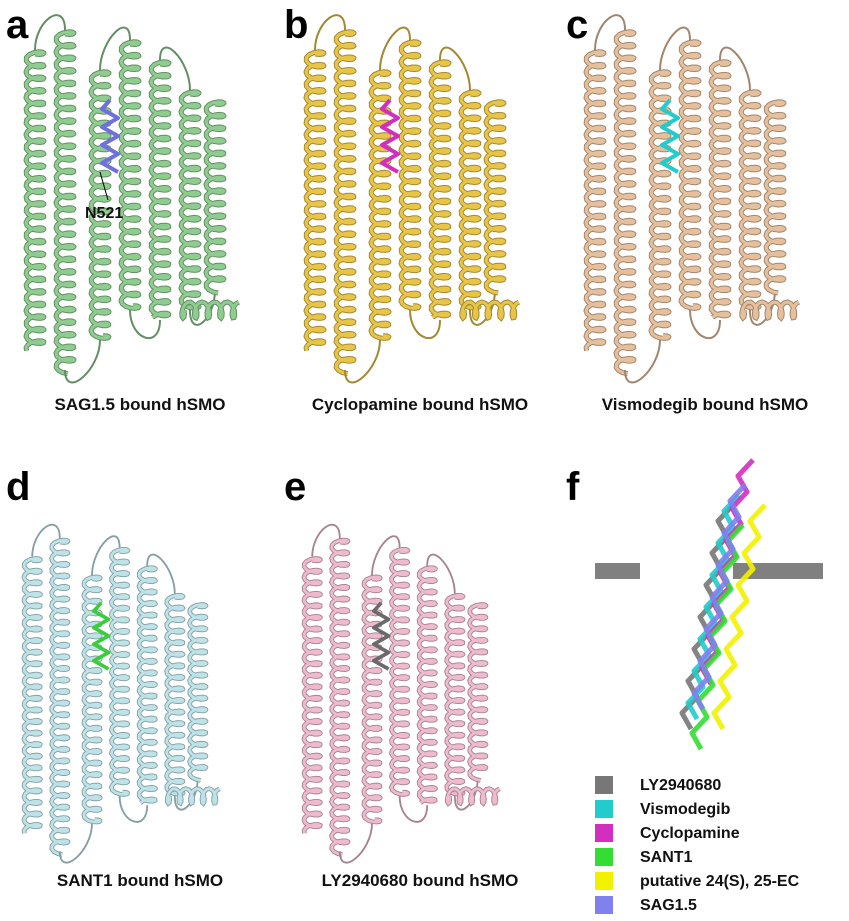  Describe the element at coordinates (668, 905) in the screenshot. I see `legend-label: SAG1.5` at that location.